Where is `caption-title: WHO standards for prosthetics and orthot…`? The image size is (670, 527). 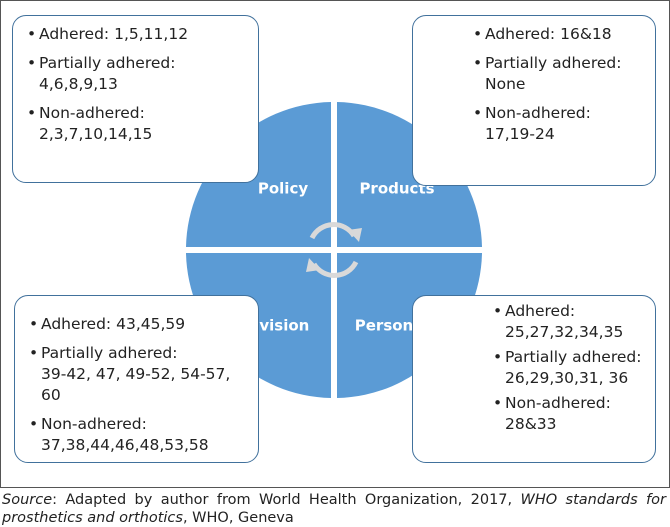 caption-title: WHO standards for prosthetics and orthot… is located at coordinates (334, 509).